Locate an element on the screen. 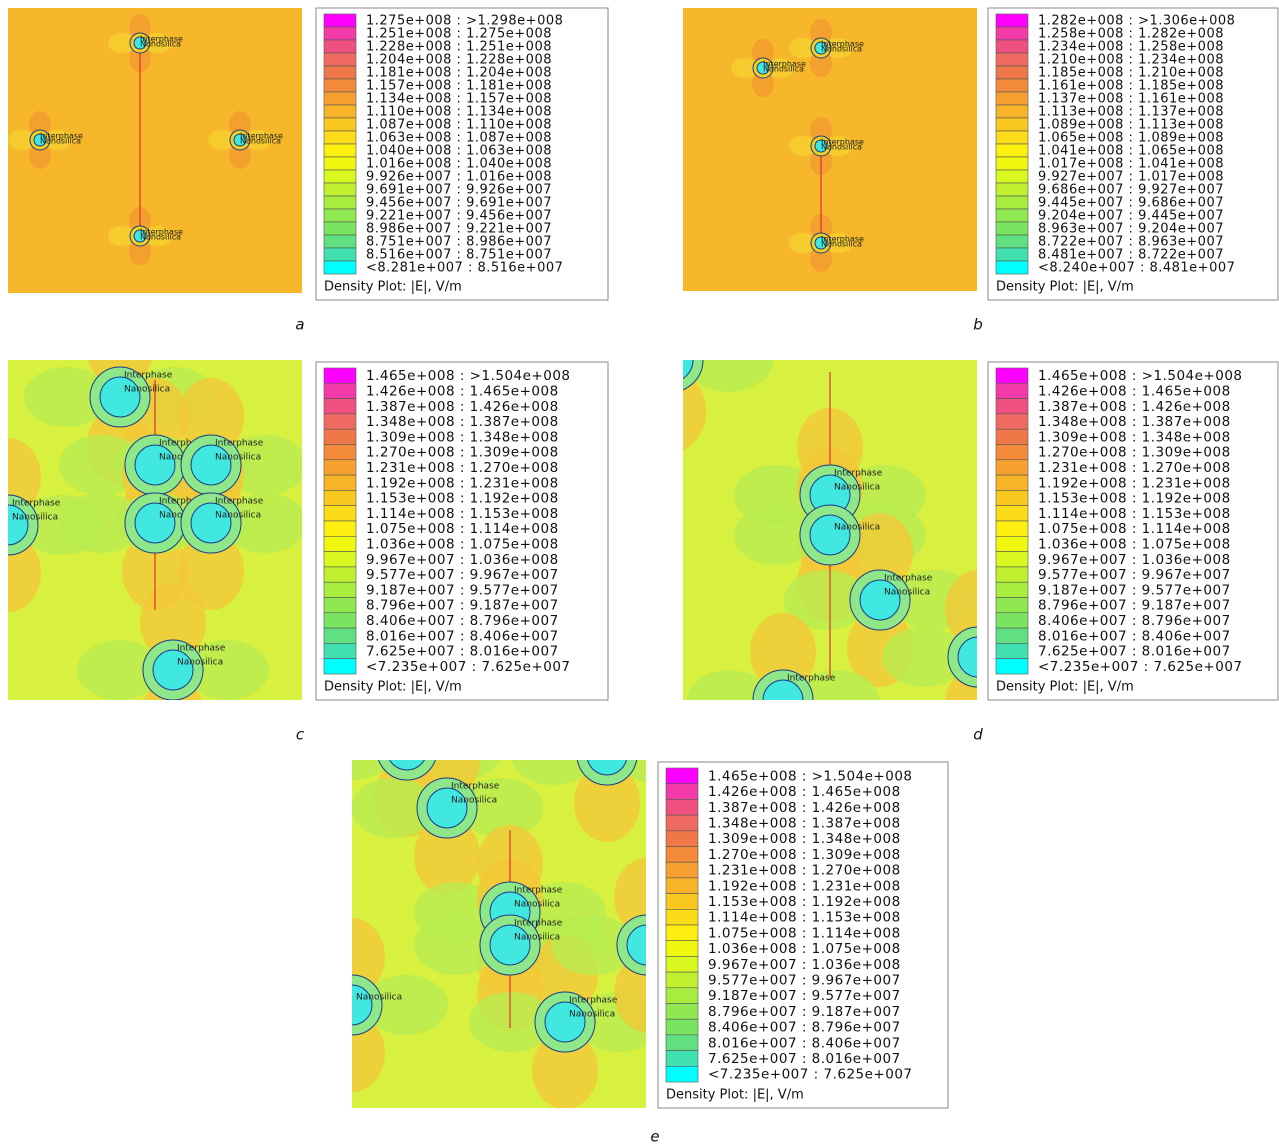 The height and width of the screenshot is (1146, 1279). legend-entry: 1.270e+008 : 1.309e+008 is located at coordinates (462, 453).